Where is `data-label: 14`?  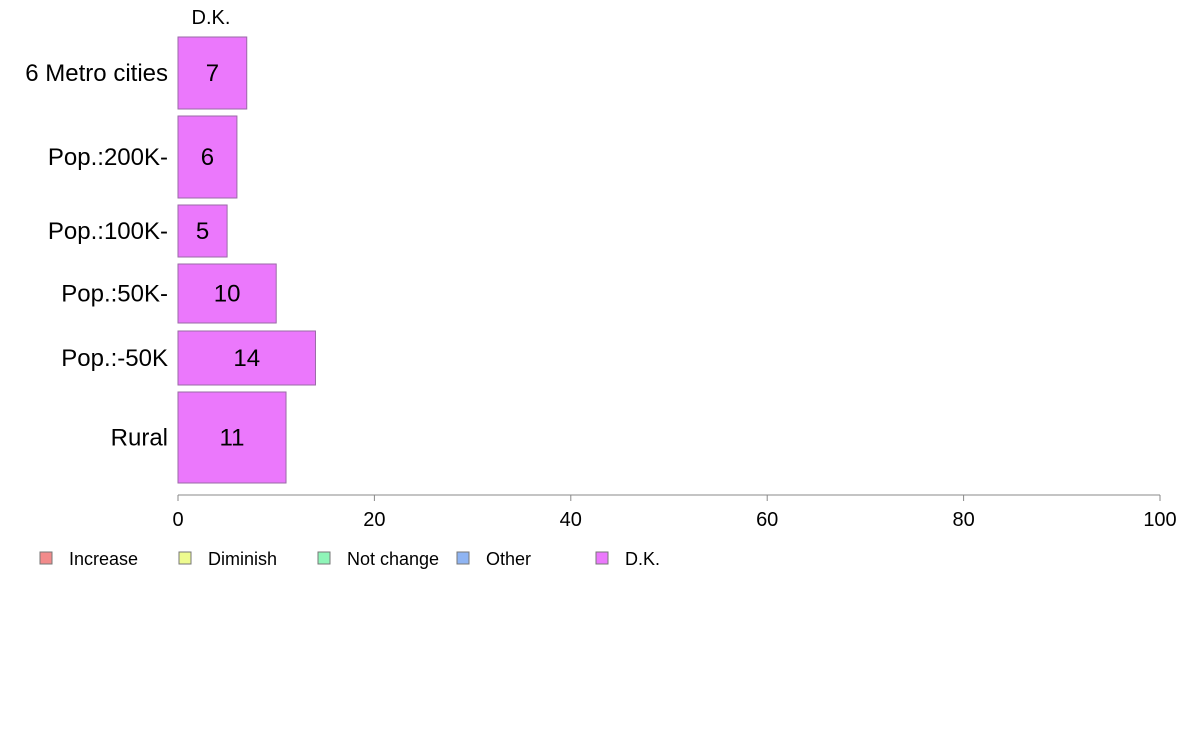 data-label: 14 is located at coordinates (246, 358).